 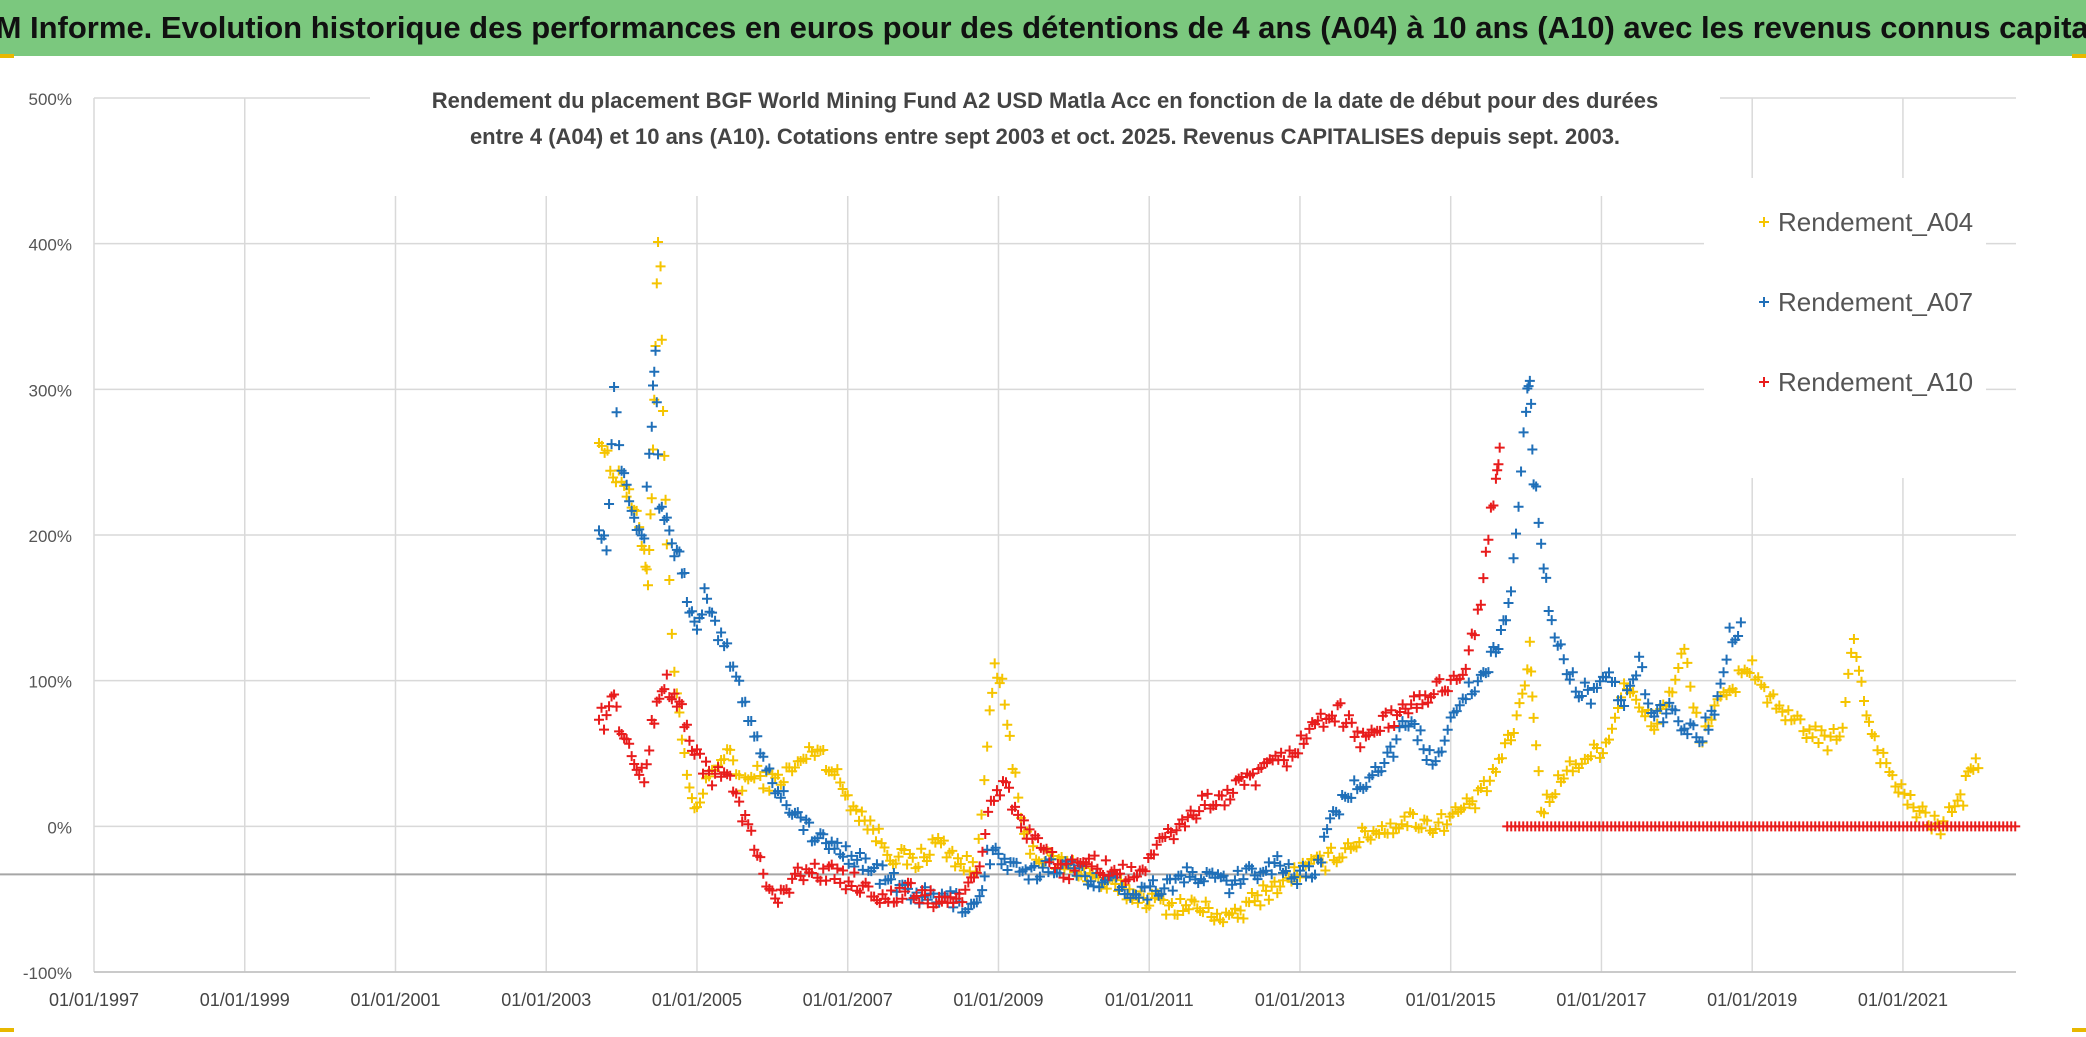 I want to click on x-tick-label: 01/01/2017, so click(x=1601, y=1000).